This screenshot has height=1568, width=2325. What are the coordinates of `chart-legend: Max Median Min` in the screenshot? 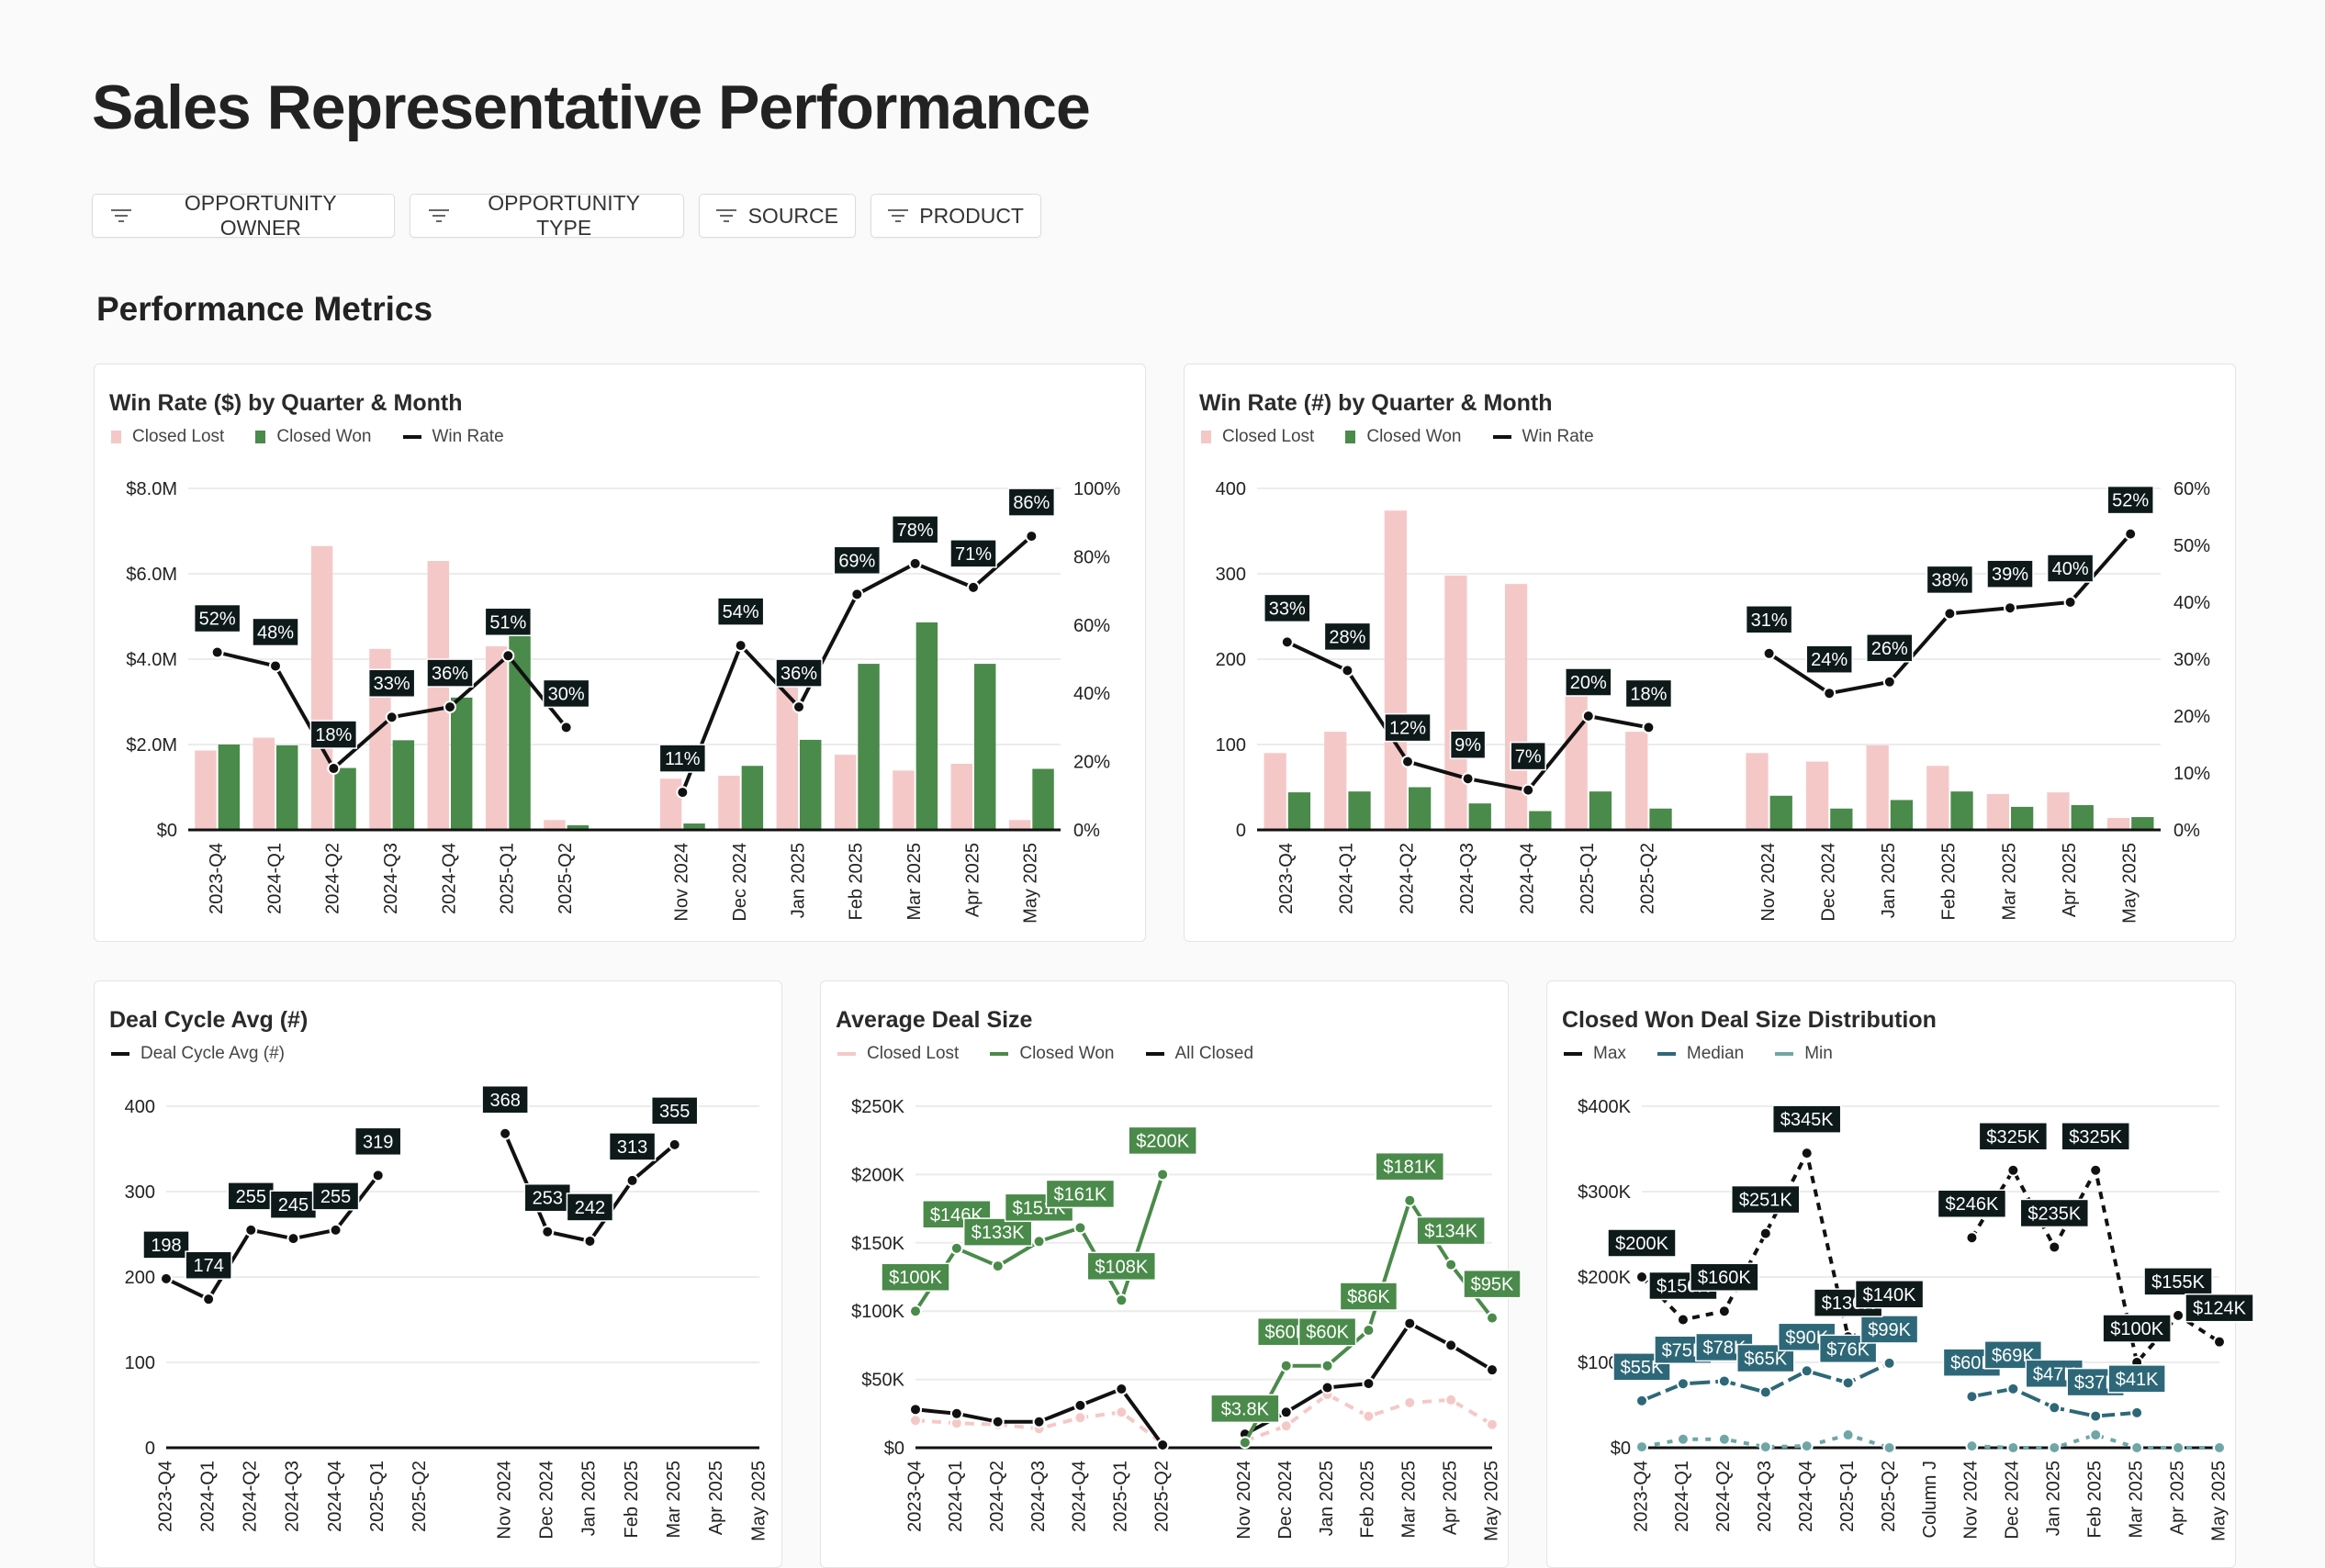 It's located at (1698, 1054).